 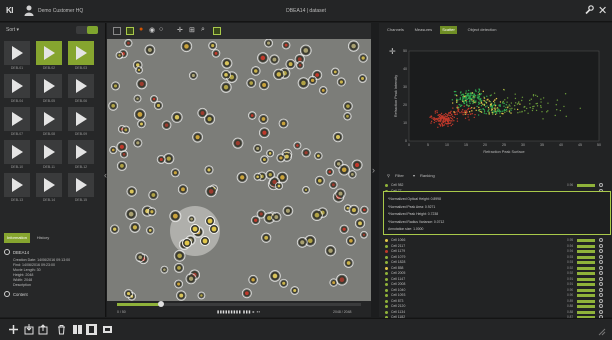 I want to click on cell-row: Cell 858 0.92, so click(x=497, y=268).